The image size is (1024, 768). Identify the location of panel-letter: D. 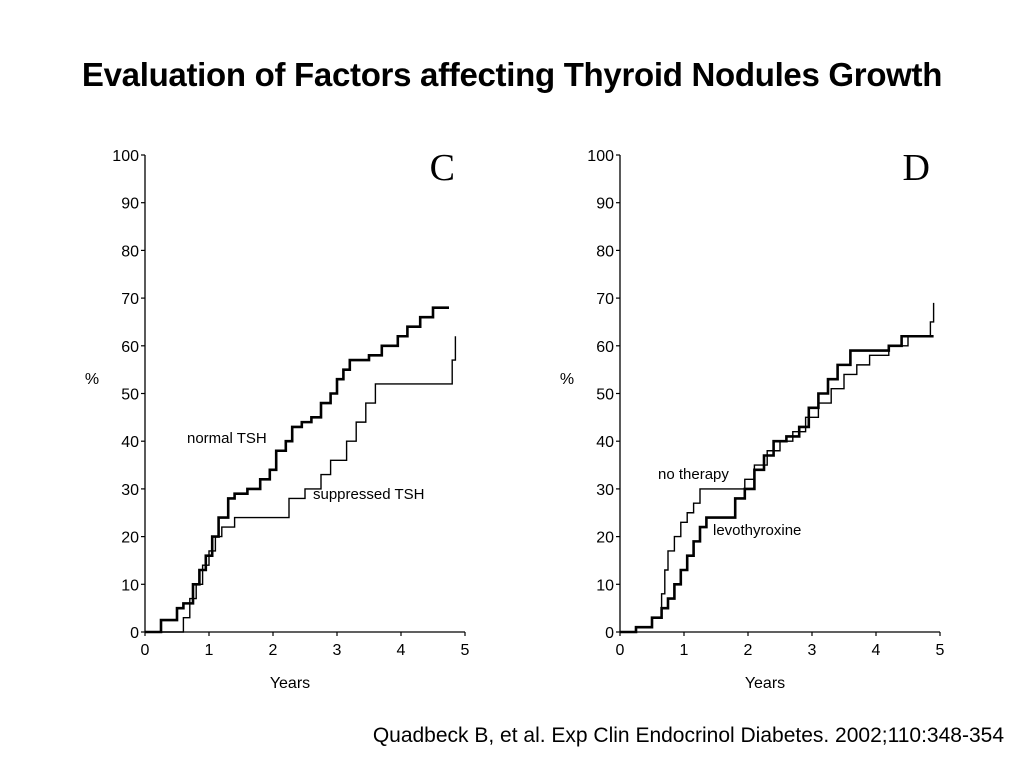
(916, 168).